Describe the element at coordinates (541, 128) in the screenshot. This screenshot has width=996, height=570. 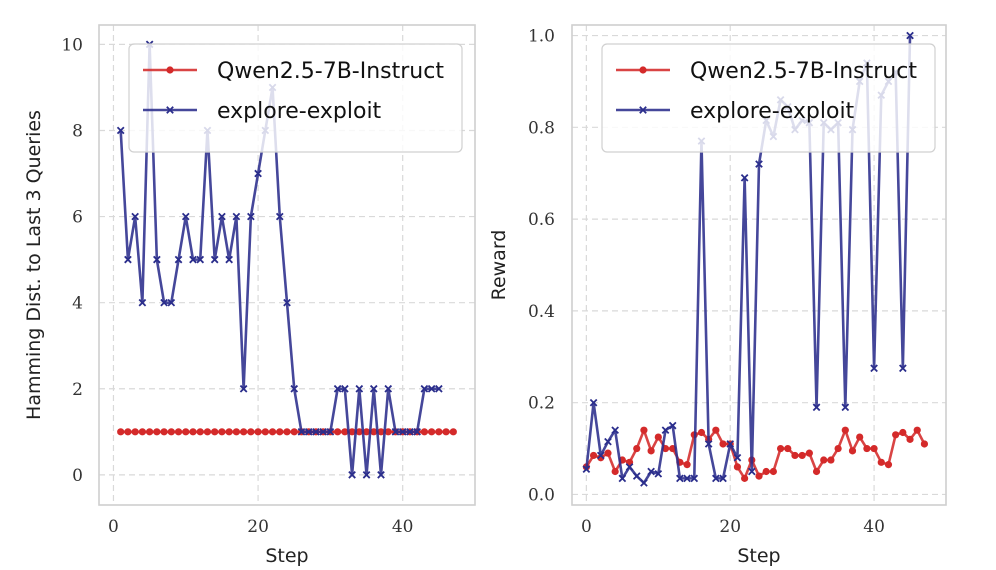
I see `y-tick-label: 0.8` at that location.